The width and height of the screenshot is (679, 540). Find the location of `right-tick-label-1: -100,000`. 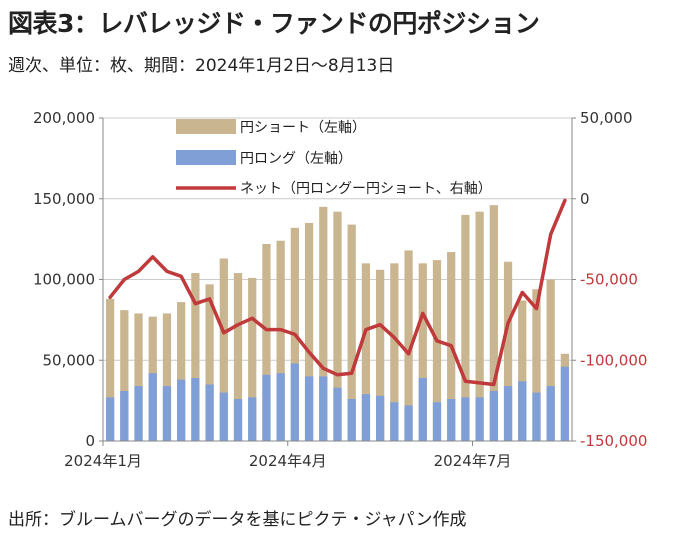

right-tick-label-1: -100,000 is located at coordinates (613, 360).